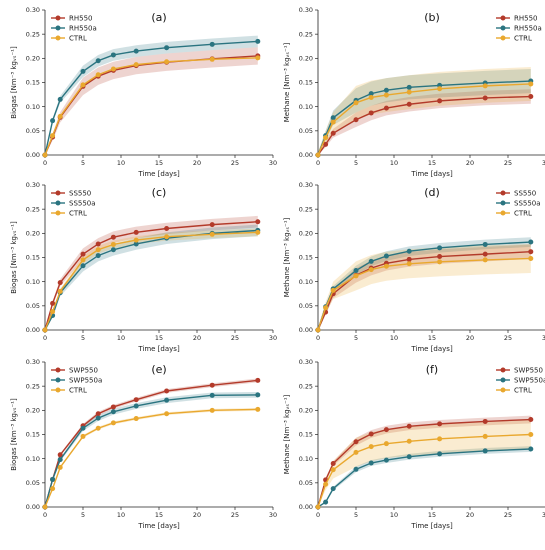  What do you see at coordinates (528, 370) in the screenshot?
I see `legend-label: SWP550` at bounding box center [528, 370].